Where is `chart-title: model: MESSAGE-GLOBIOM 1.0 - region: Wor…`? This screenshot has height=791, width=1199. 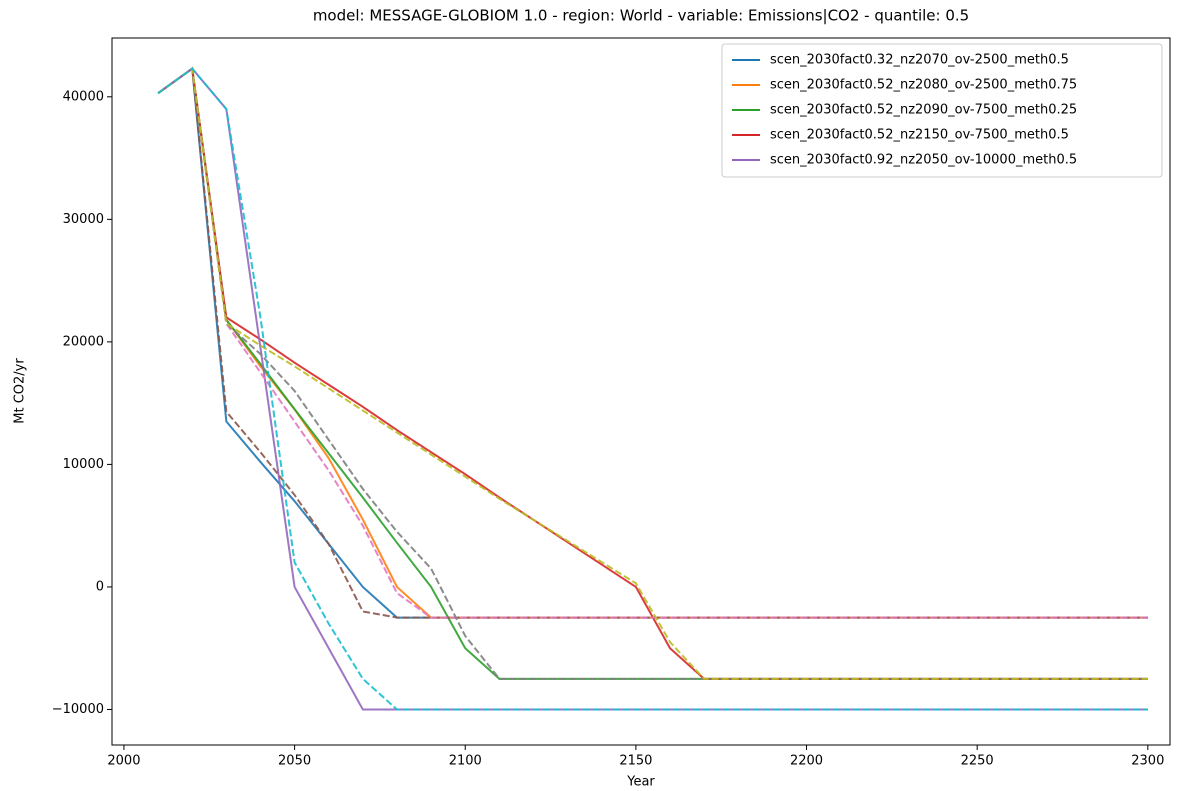
chart-title: model: MESSAGE-GLOBIOM 1.0 - region: Wor… is located at coordinates (641, 16).